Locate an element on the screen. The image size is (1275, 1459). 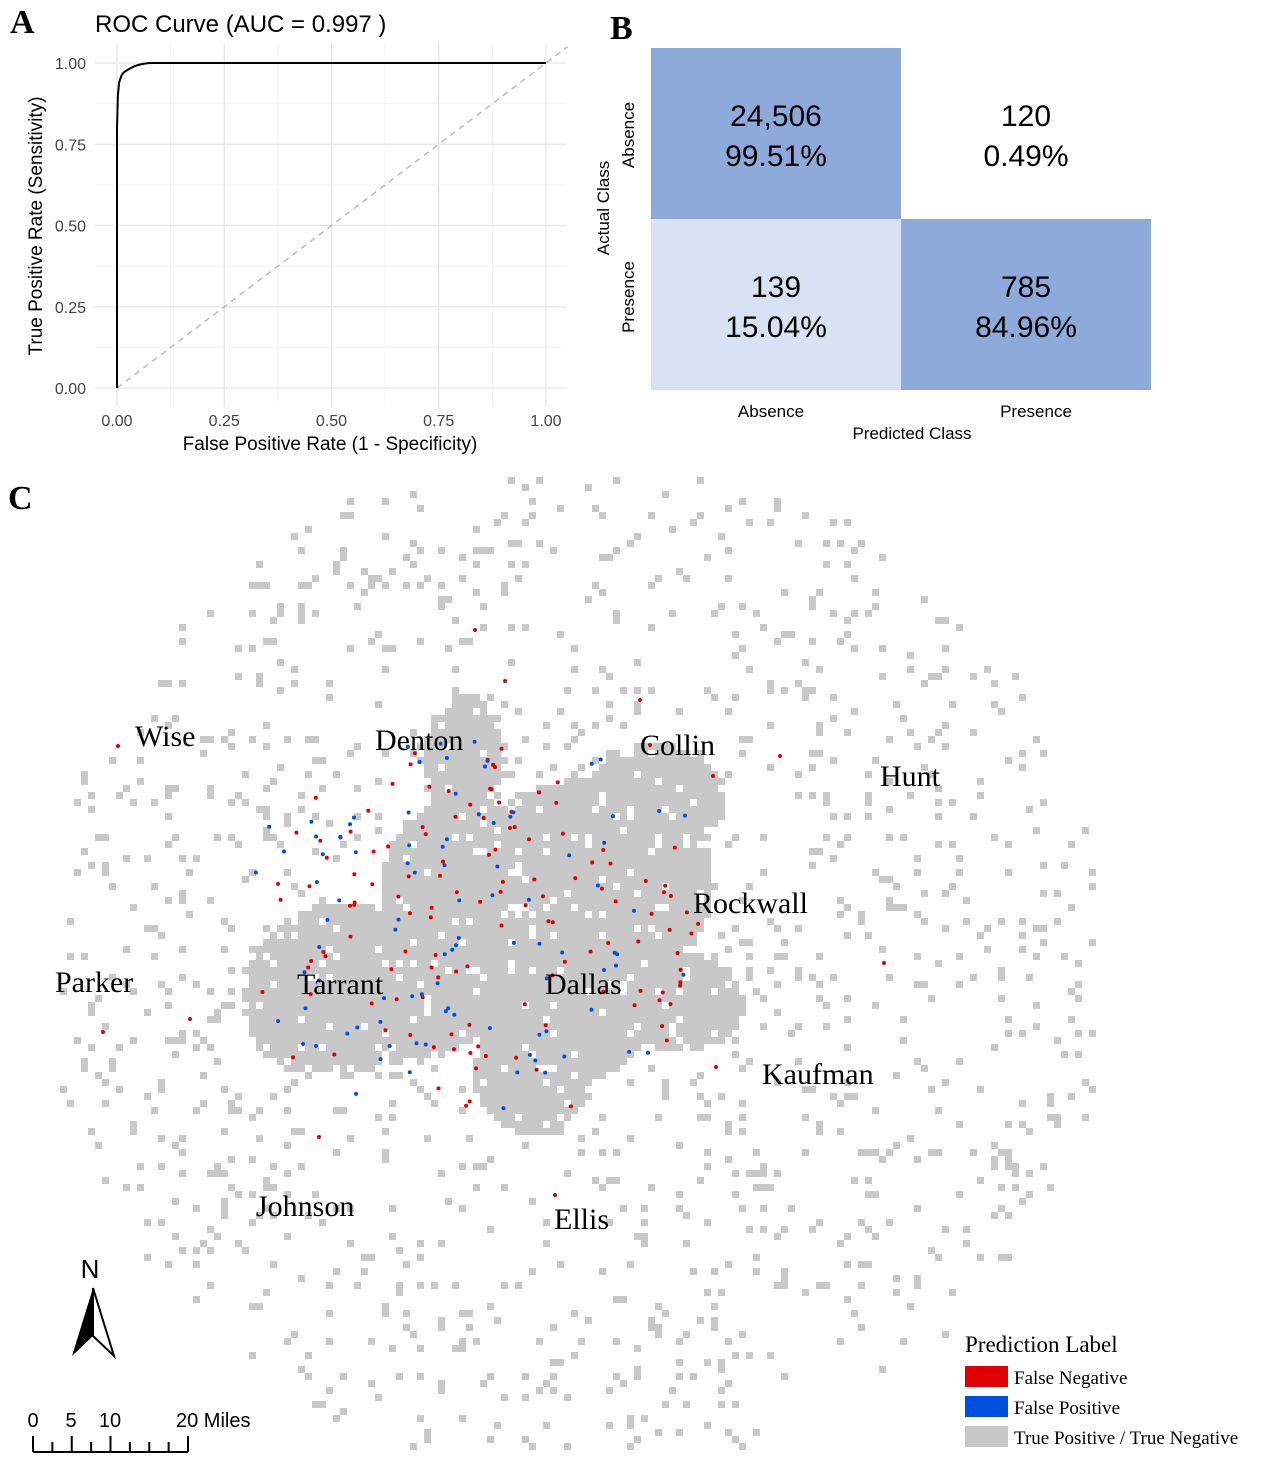
roc-y-tick-labels: 0.00 0.25 0.50 0.75 1.00 is located at coordinates (70, 227).